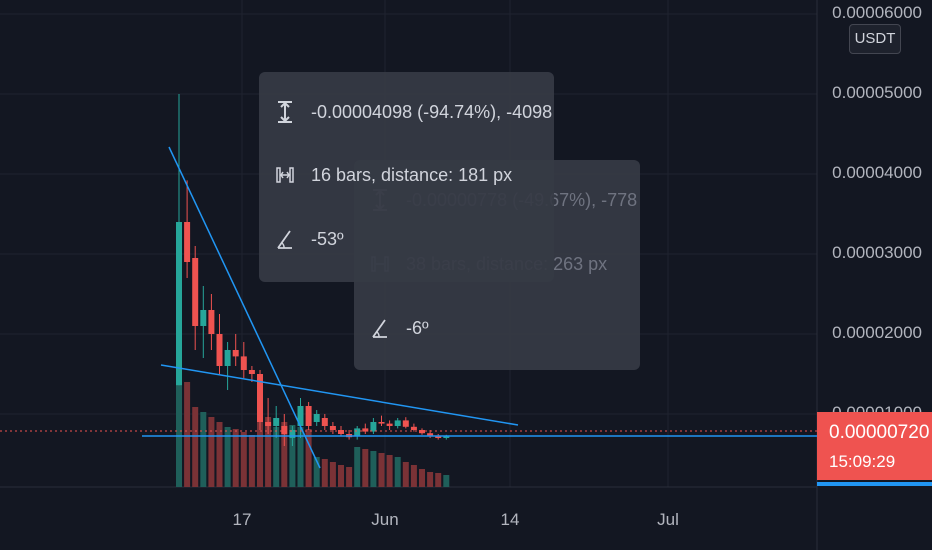 The width and height of the screenshot is (932, 550). I want to click on price-tick-label: 0.00003000, so click(877, 252).